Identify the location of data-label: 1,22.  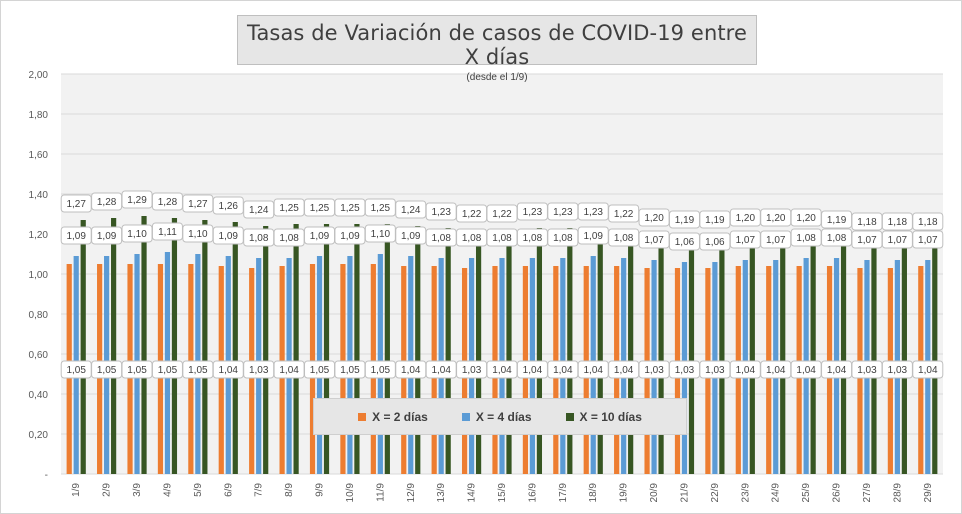
(502, 213).